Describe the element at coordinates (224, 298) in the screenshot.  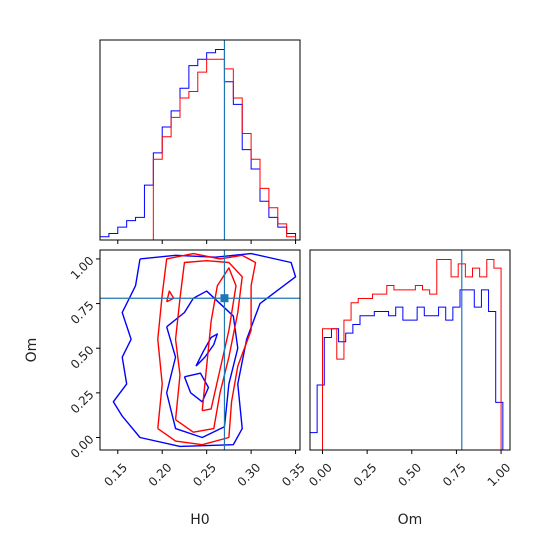
I see `truth-point-marker` at that location.